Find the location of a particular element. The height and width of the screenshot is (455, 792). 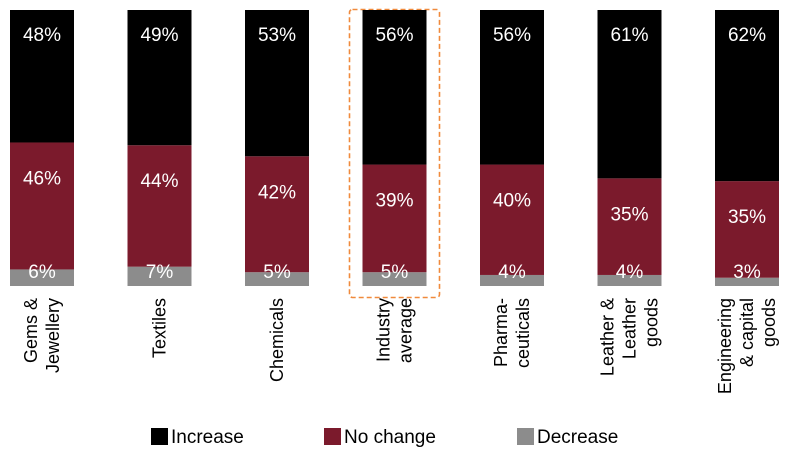

data-label-decrease-textiles: 7% is located at coordinates (160, 272).